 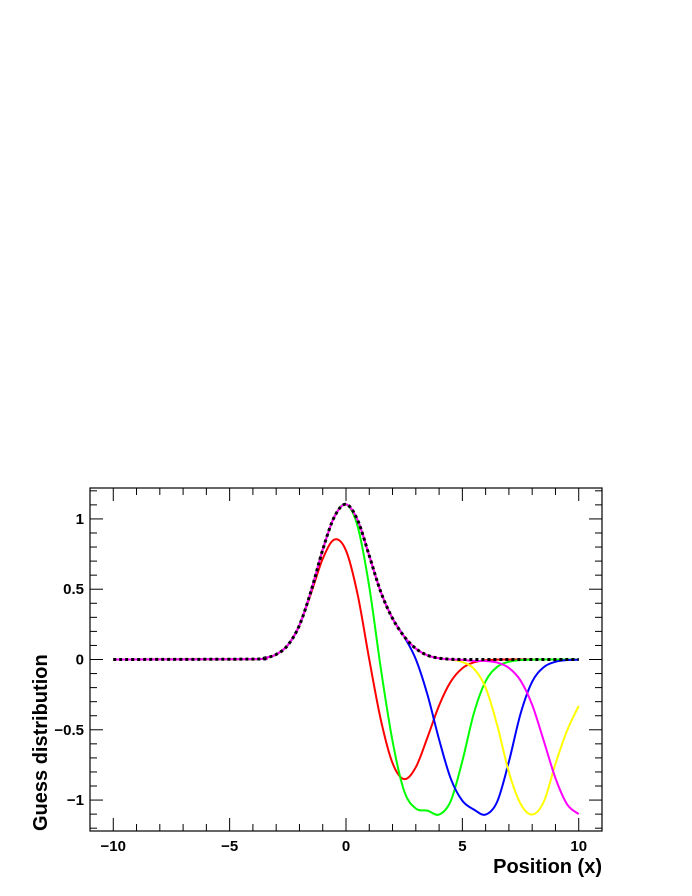 What do you see at coordinates (69, 730) in the screenshot?
I see `y-tick-label: −0.5` at bounding box center [69, 730].